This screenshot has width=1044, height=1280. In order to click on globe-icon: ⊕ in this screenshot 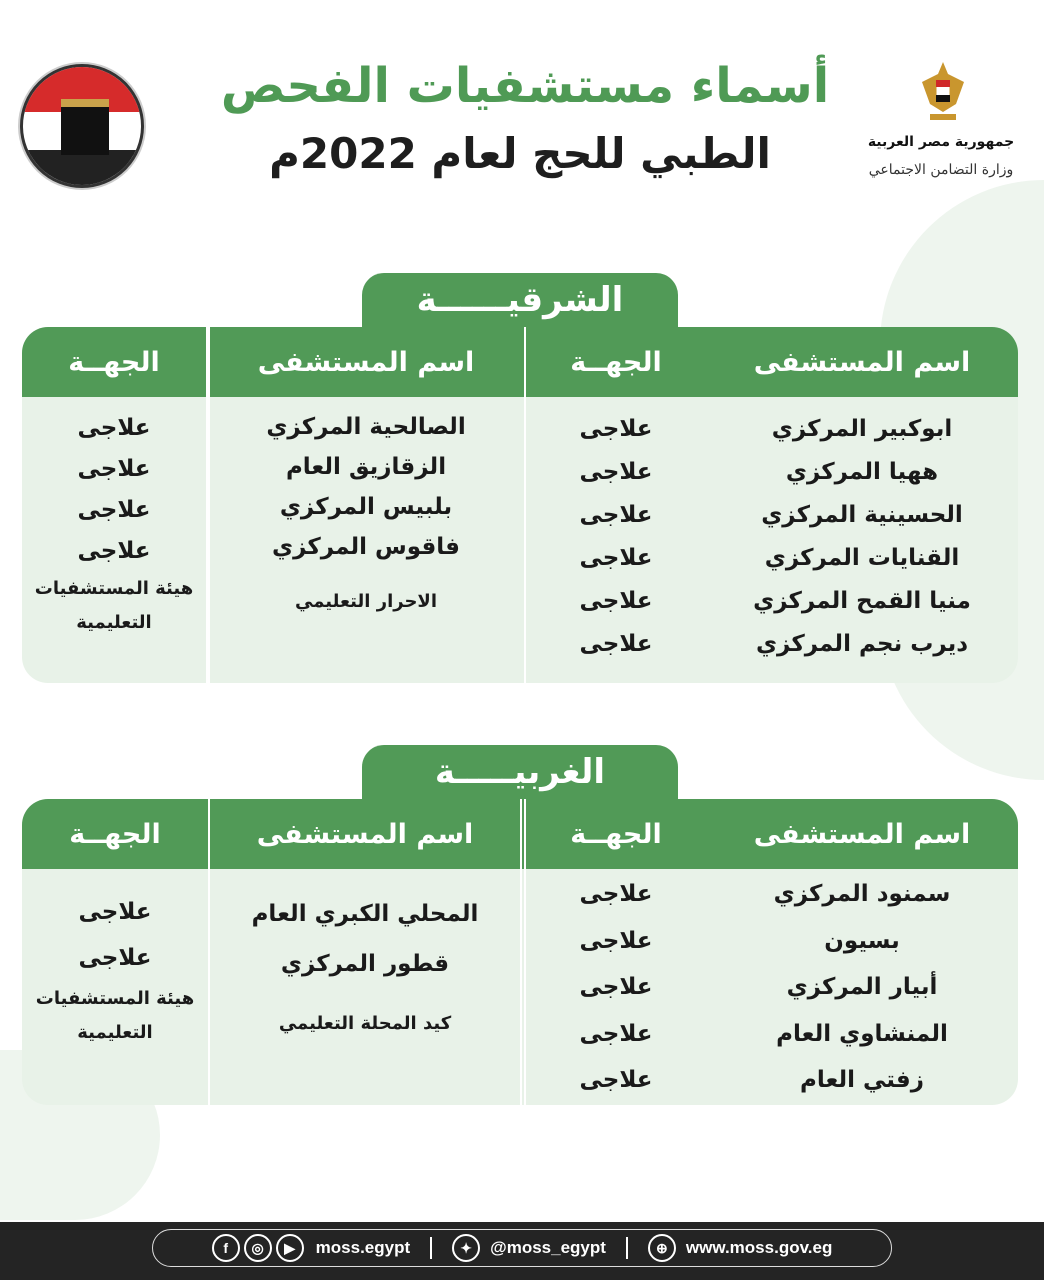, I will do `click(661, 1248)`.